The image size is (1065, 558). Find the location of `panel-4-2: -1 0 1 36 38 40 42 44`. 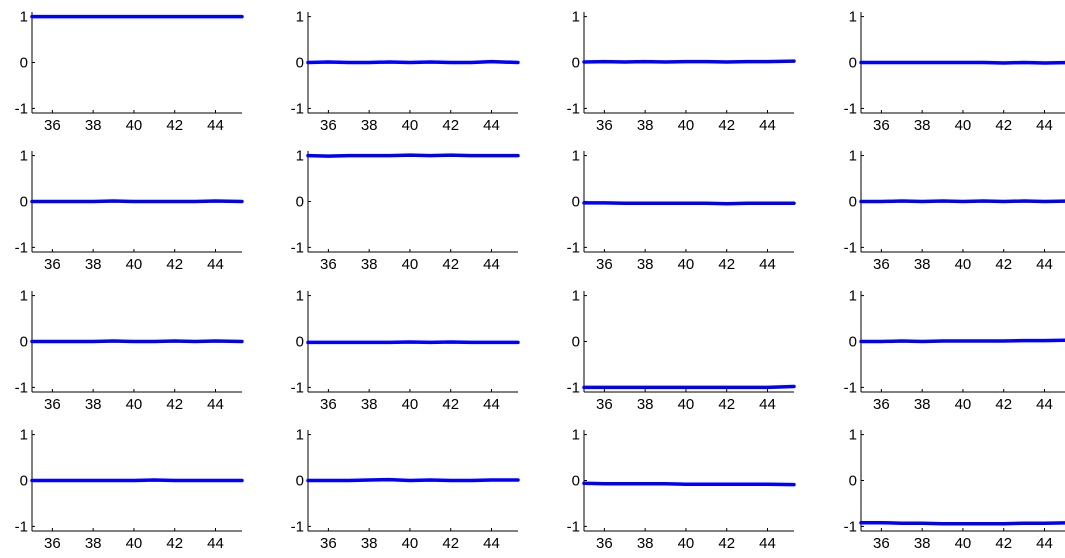

panel-4-2: -1 0 1 36 38 40 42 44 is located at coordinates (405, 489).